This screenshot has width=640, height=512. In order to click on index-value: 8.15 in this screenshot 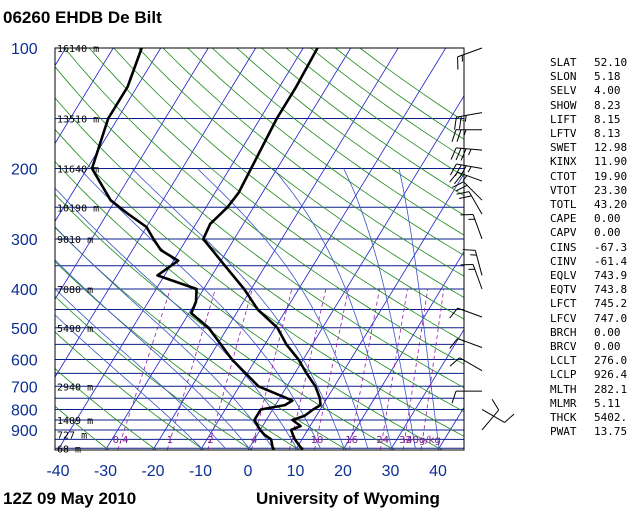, I will do `click(607, 119)`.